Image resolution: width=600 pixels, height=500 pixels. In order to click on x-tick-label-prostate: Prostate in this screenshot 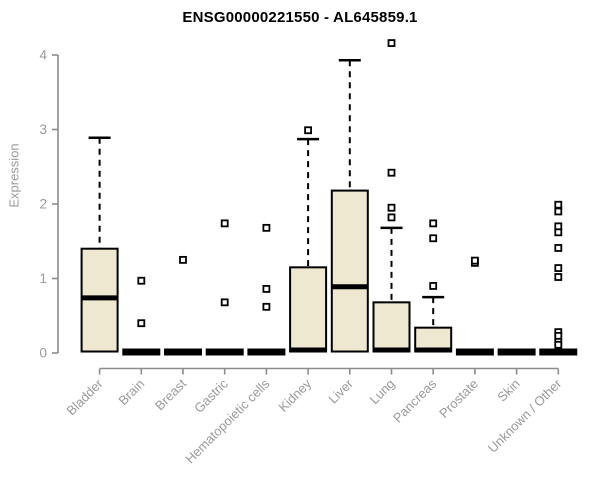, I will do `click(458, 398)`.